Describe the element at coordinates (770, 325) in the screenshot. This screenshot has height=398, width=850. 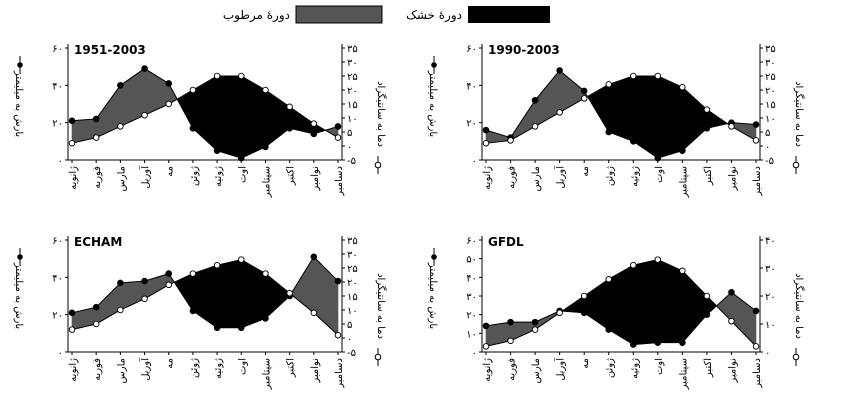
I see `right-tick-label: ۱۰` at that location.